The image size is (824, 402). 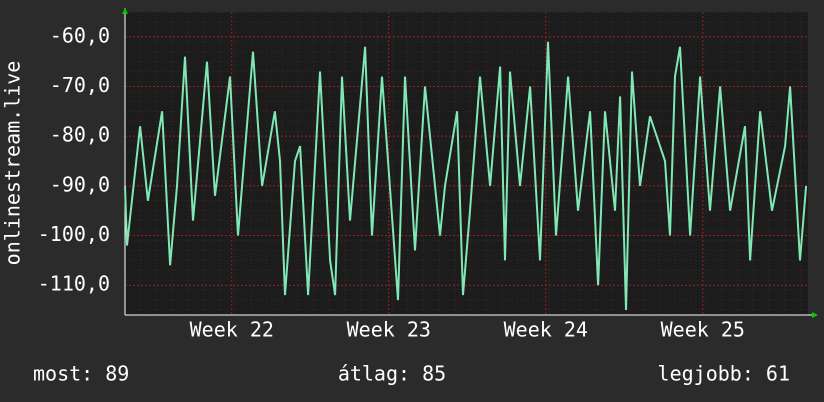 I want to click on y-arrow, so click(x=125, y=11).